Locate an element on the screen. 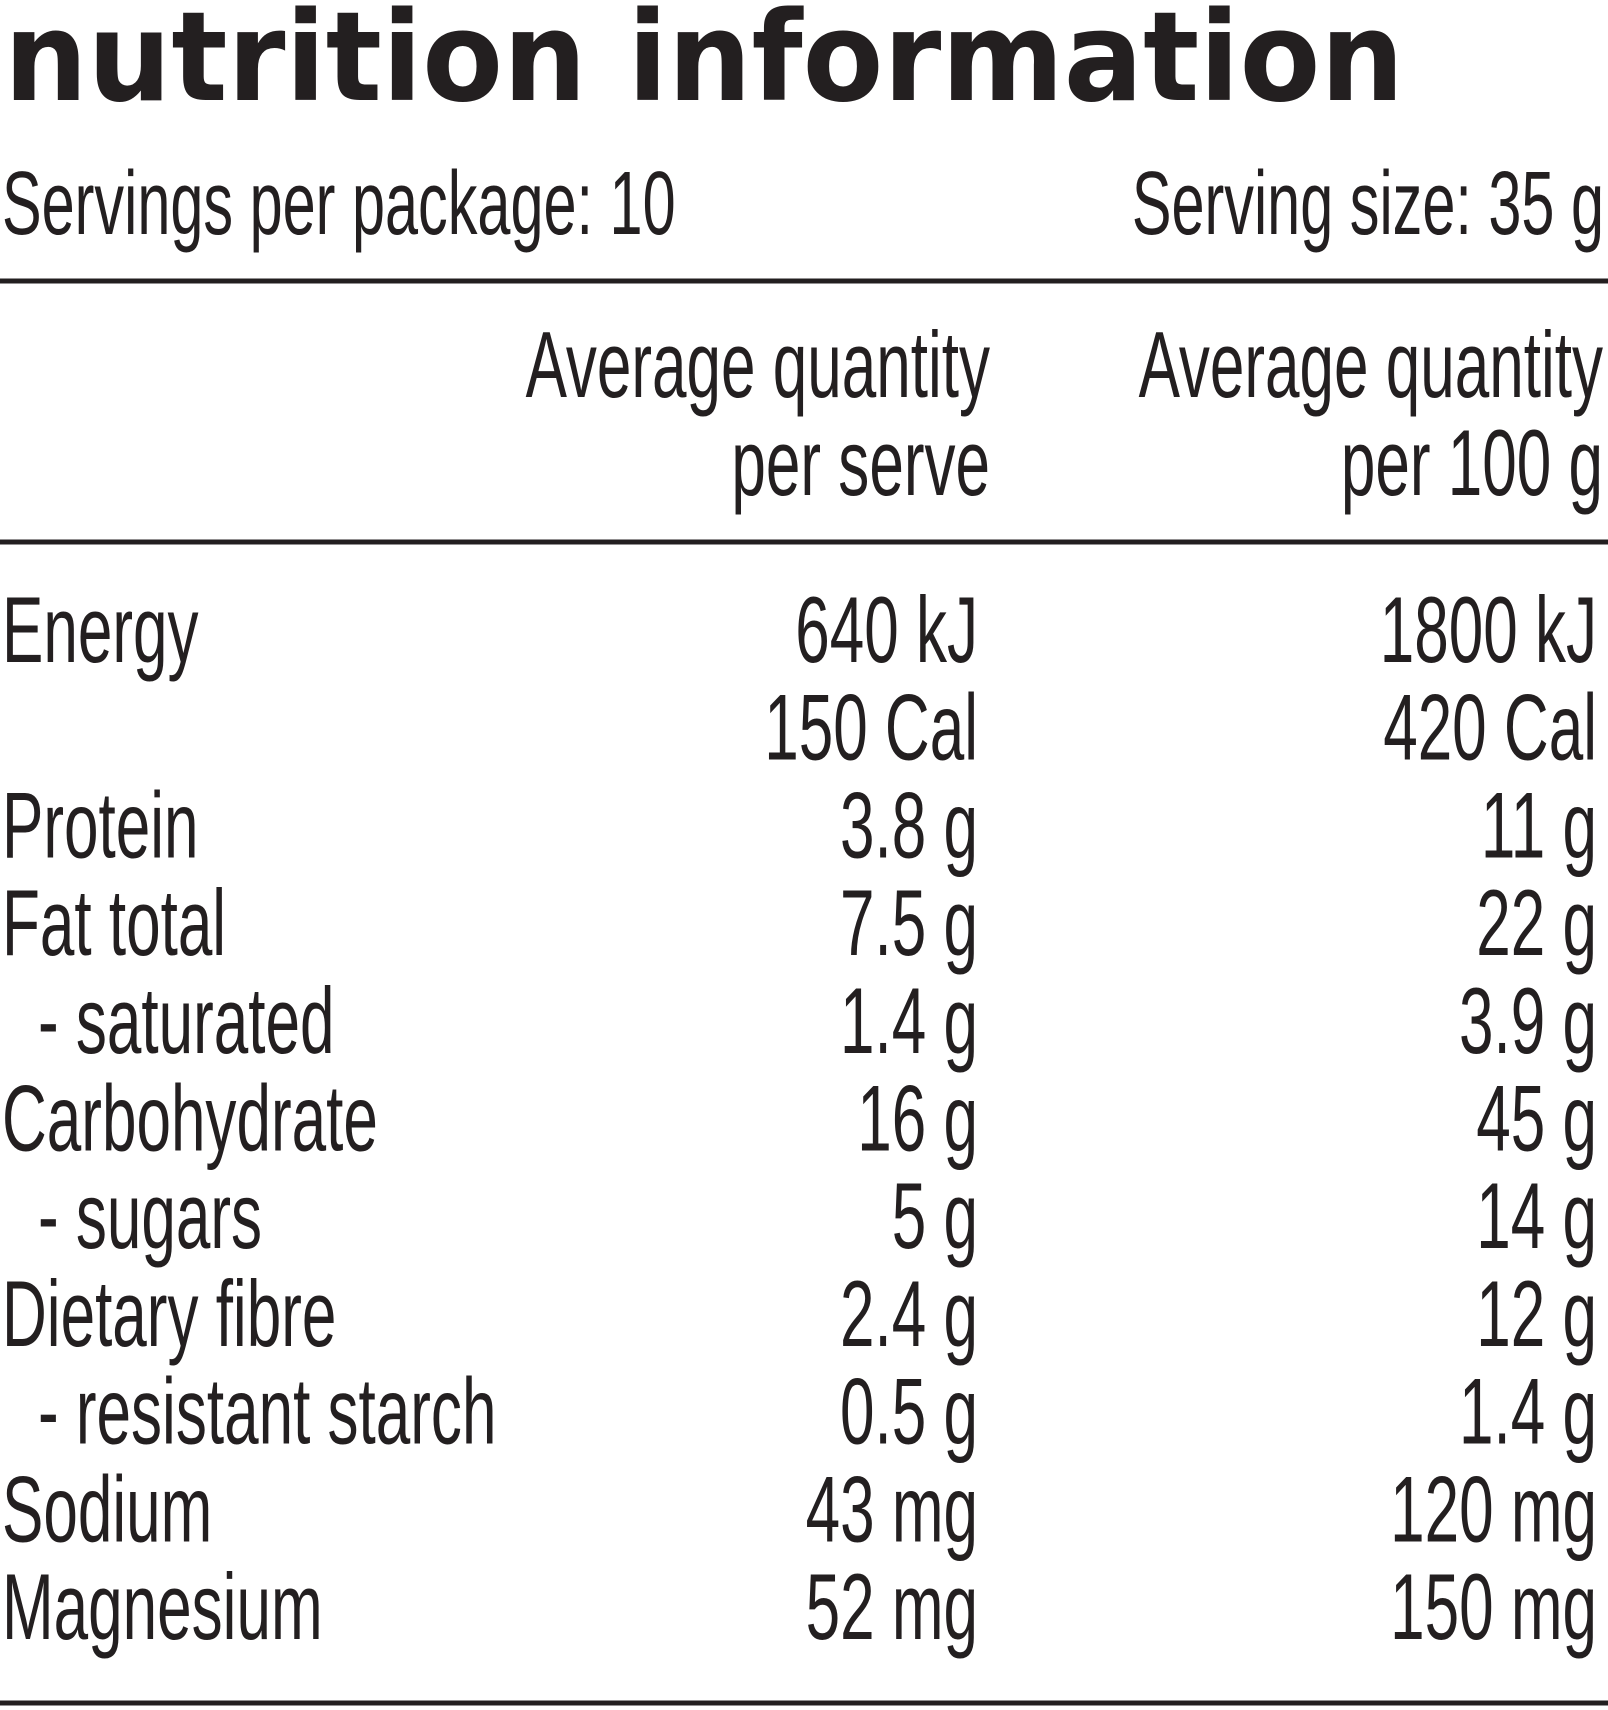 Image resolution: width=1608 pixels, height=1710 pixels. quantity: 52 mg is located at coordinates (892, 1606).